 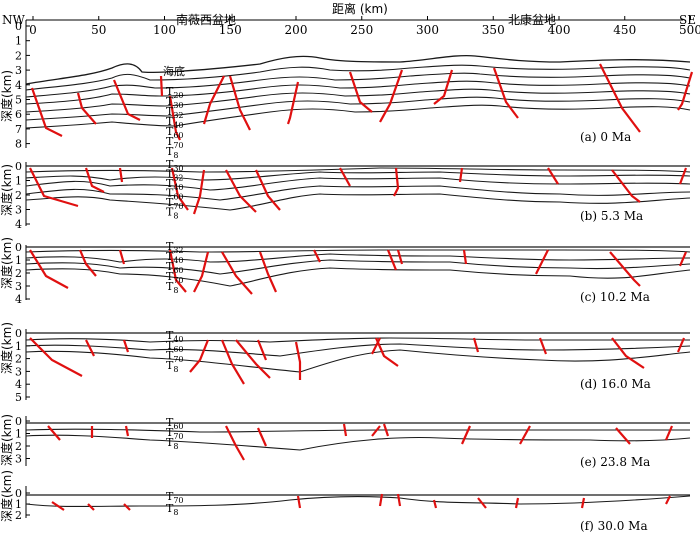 I want to click on panel-caption-c: (c) 10.2 Ma, so click(x=615, y=297).